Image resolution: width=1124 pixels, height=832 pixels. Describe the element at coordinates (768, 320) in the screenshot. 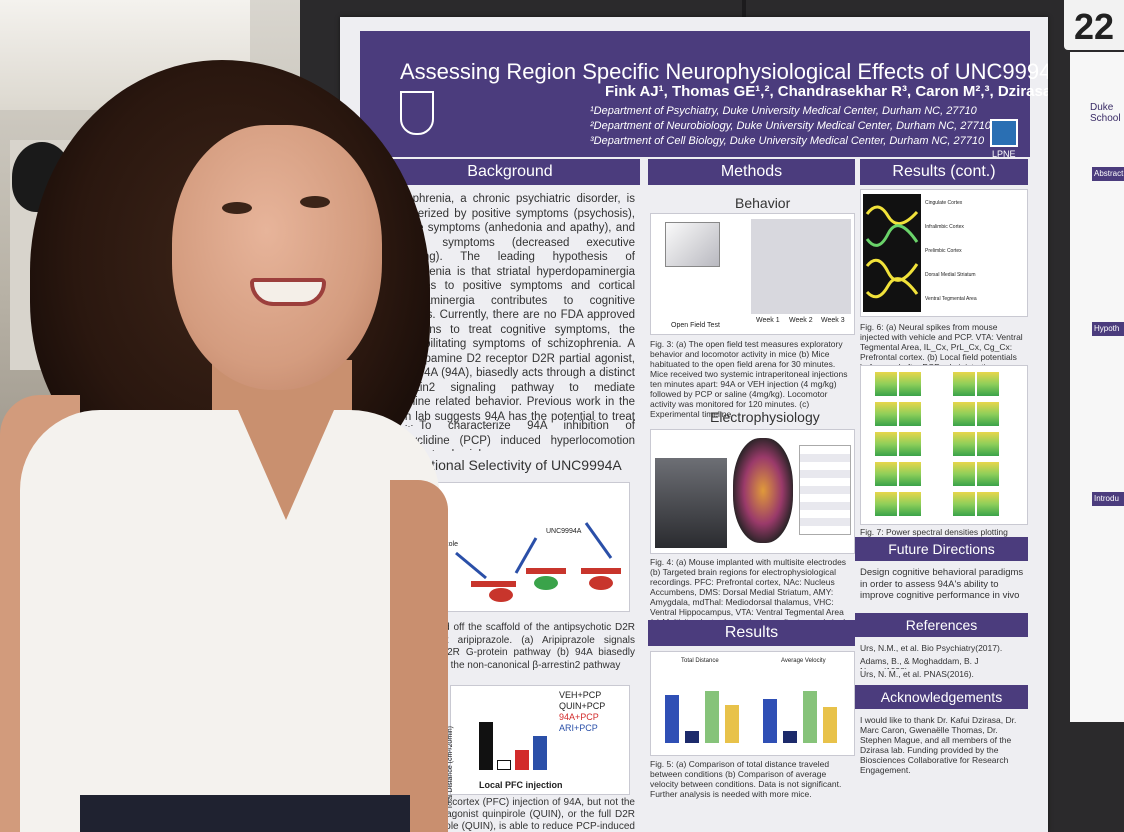

I see `week-label: Week 1` at that location.